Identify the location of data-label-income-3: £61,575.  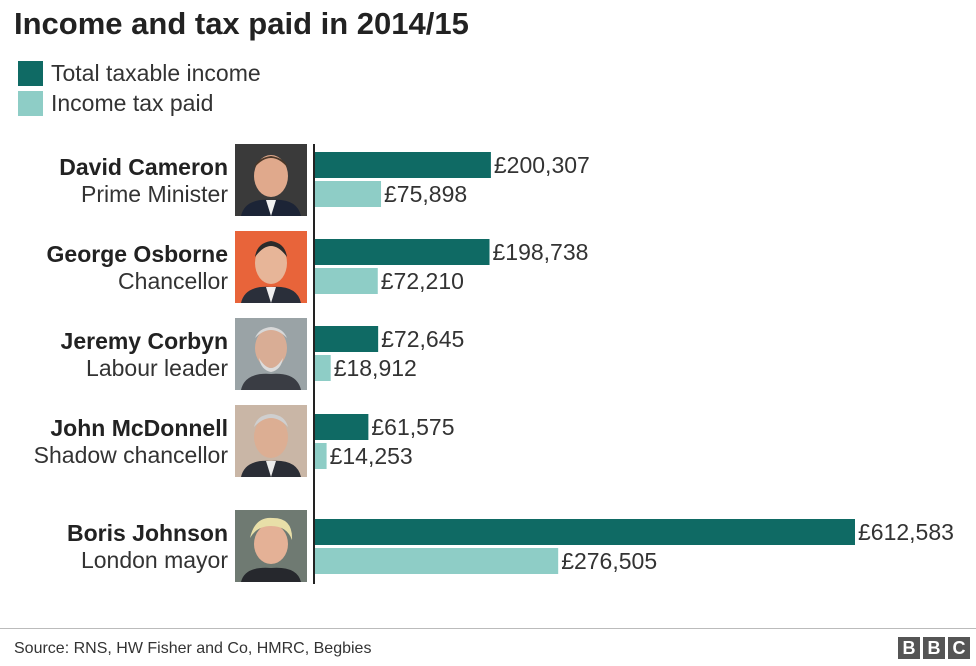
(412, 427).